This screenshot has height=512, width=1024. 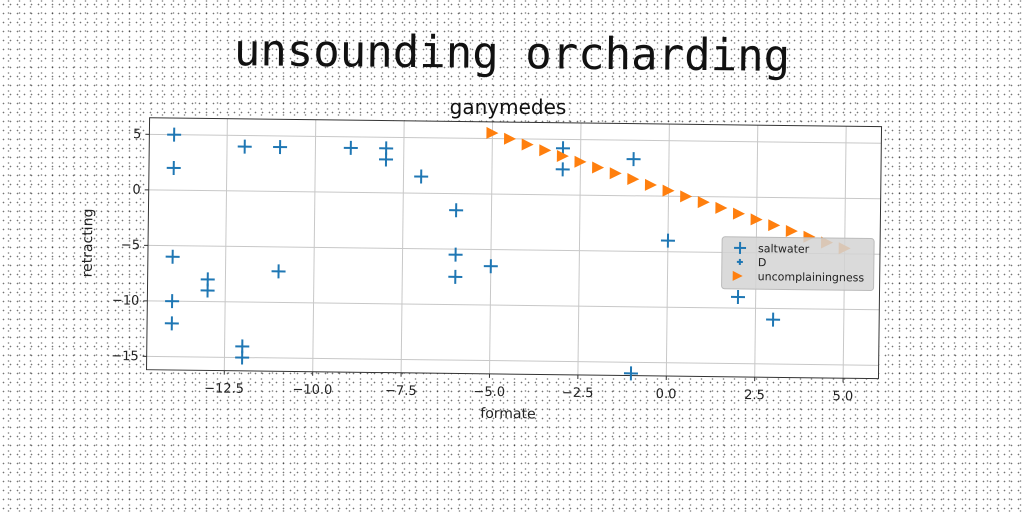 I want to click on y-tick-label: −15, so click(x=125, y=356).